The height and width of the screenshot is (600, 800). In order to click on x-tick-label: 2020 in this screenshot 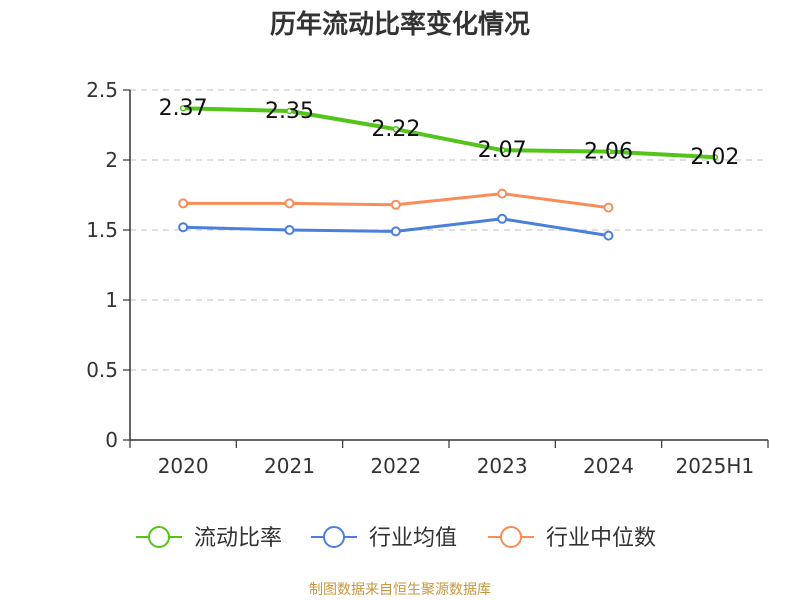, I will do `click(183, 466)`.